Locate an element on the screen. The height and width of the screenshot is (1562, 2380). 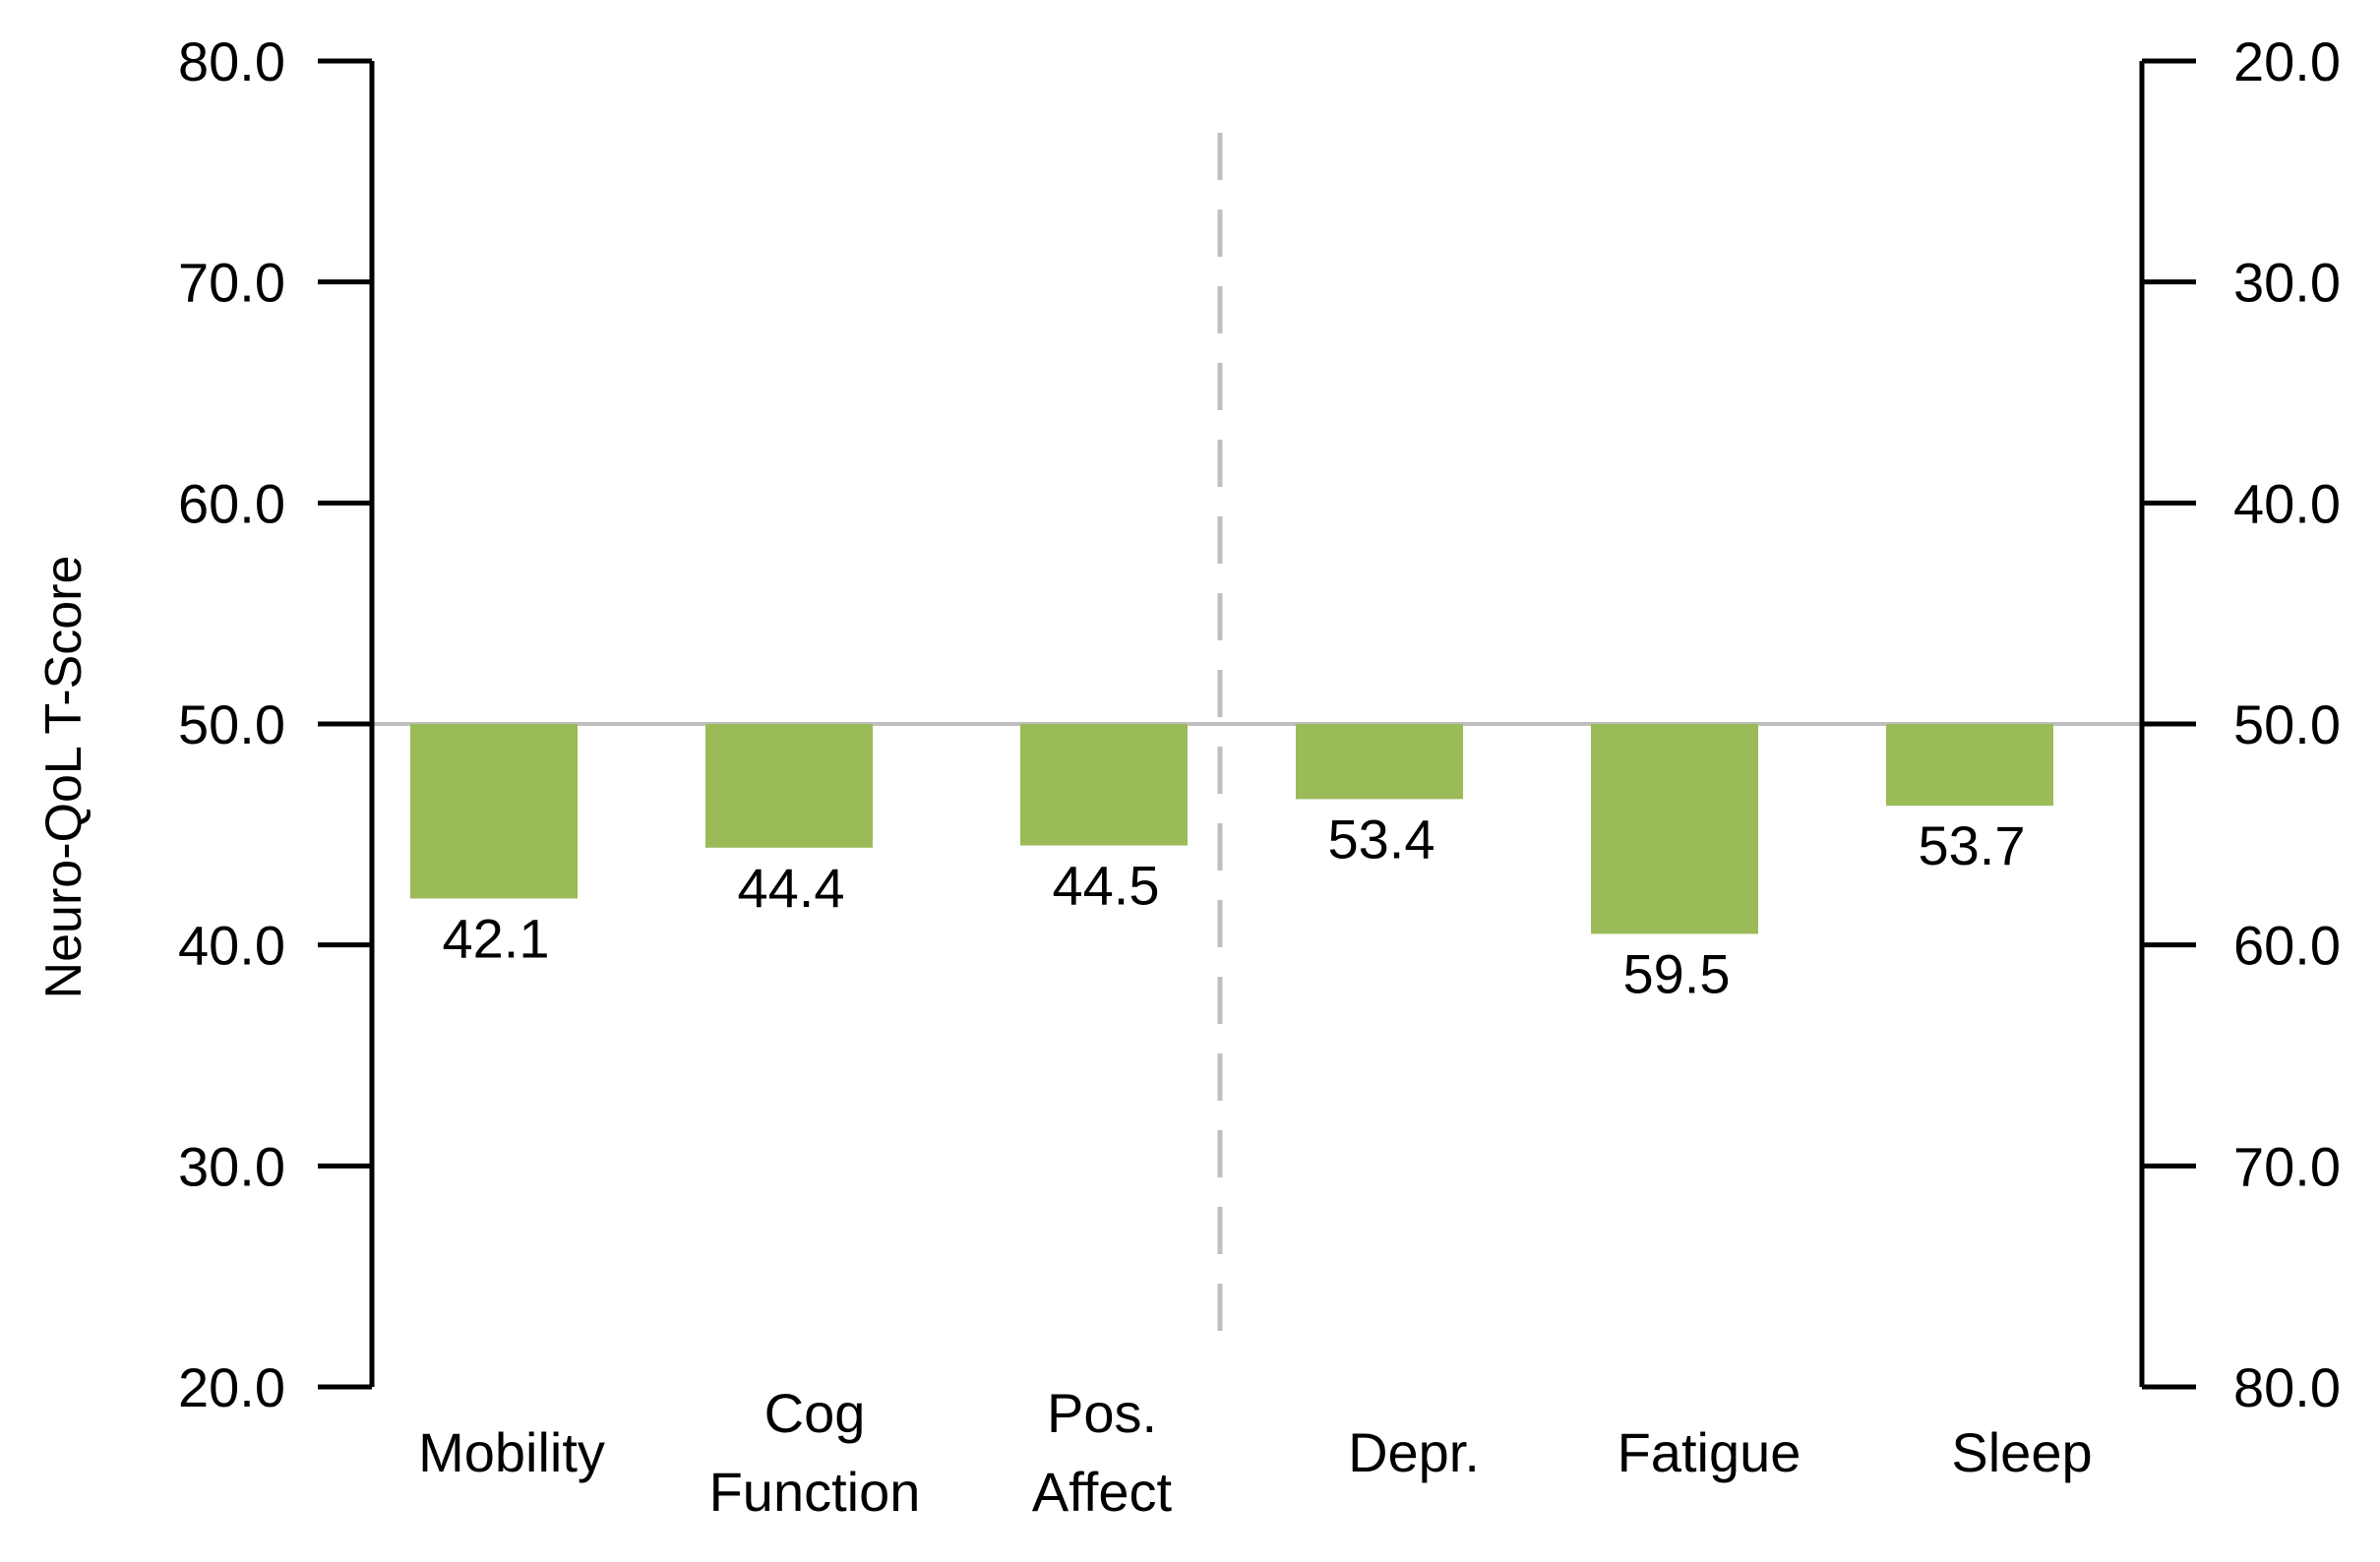
right-tick-label: 20.0 is located at coordinates (2287, 61).